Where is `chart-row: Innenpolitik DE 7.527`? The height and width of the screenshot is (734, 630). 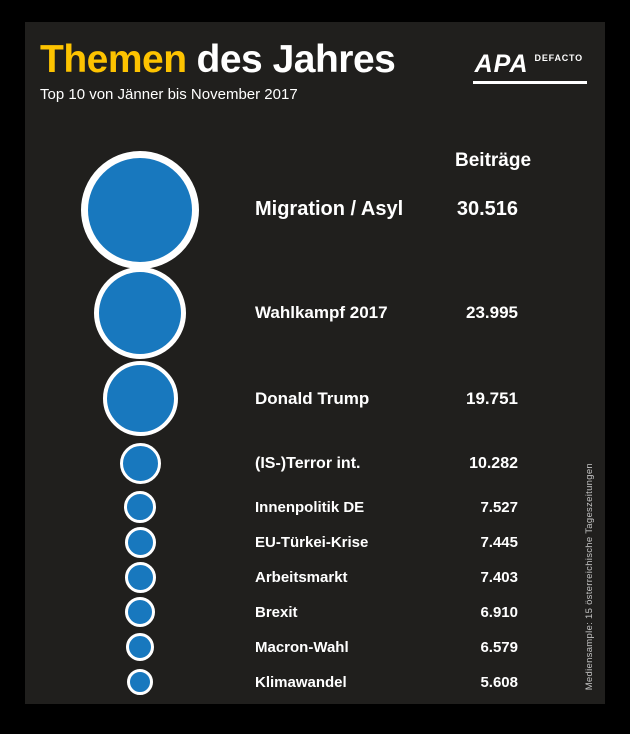 chart-row: Innenpolitik DE 7.527 is located at coordinates (271, 507).